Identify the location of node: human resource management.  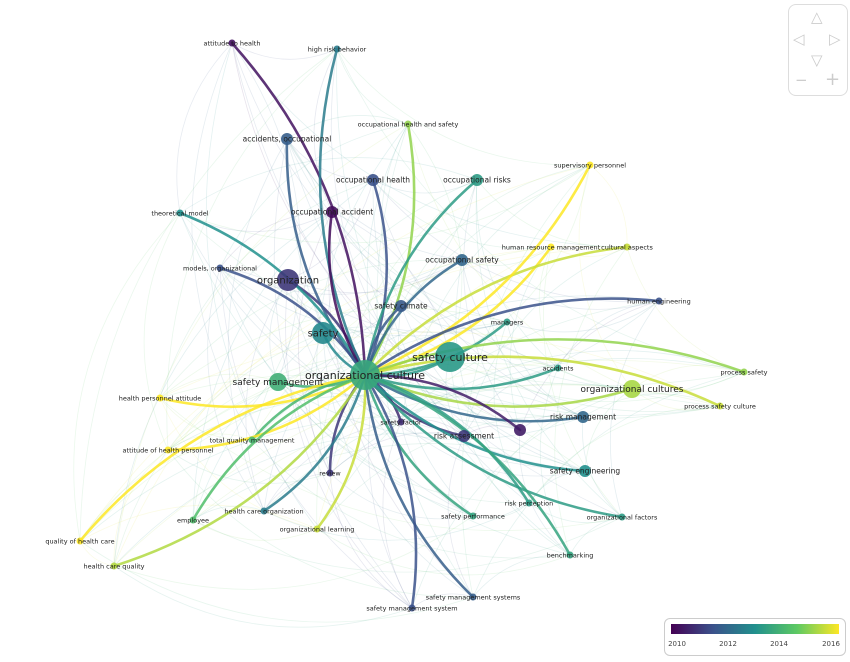
(551, 247).